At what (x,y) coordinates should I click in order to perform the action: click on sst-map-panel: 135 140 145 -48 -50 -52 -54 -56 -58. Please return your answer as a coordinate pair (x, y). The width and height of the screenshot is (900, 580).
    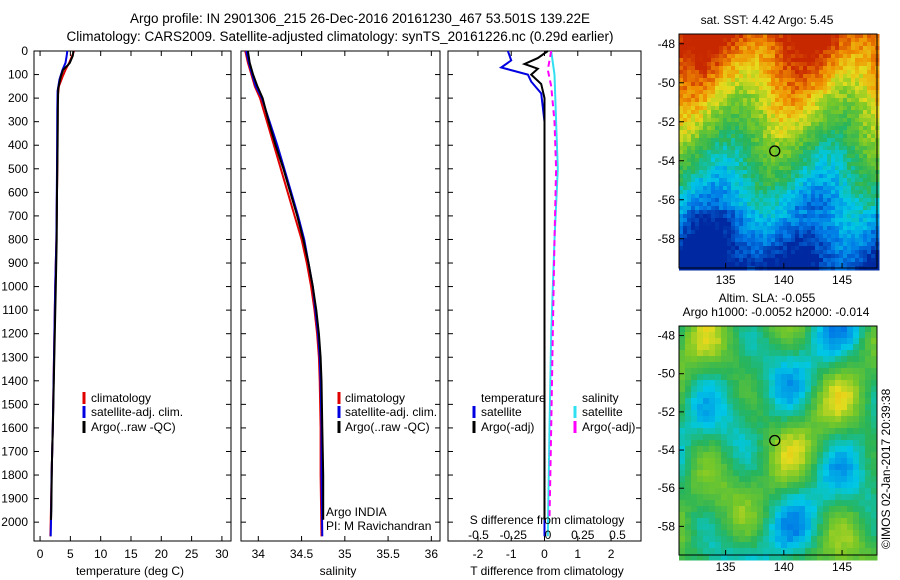
    Looking at the image, I should click on (769, 160).